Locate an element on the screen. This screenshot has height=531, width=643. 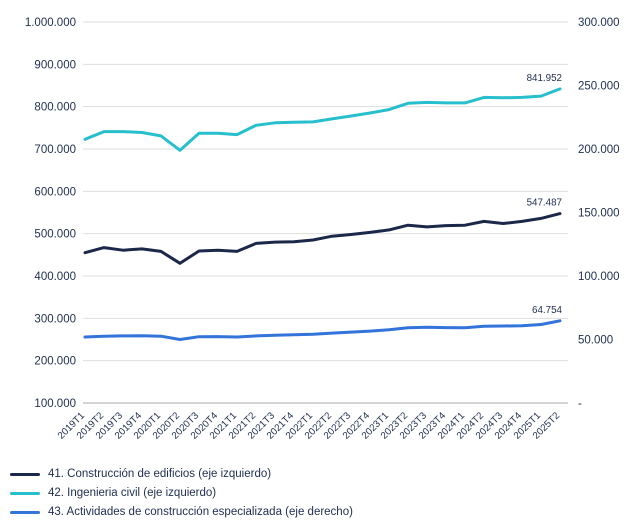
left-axis-tick-label: 100.000 is located at coordinates (55, 404).